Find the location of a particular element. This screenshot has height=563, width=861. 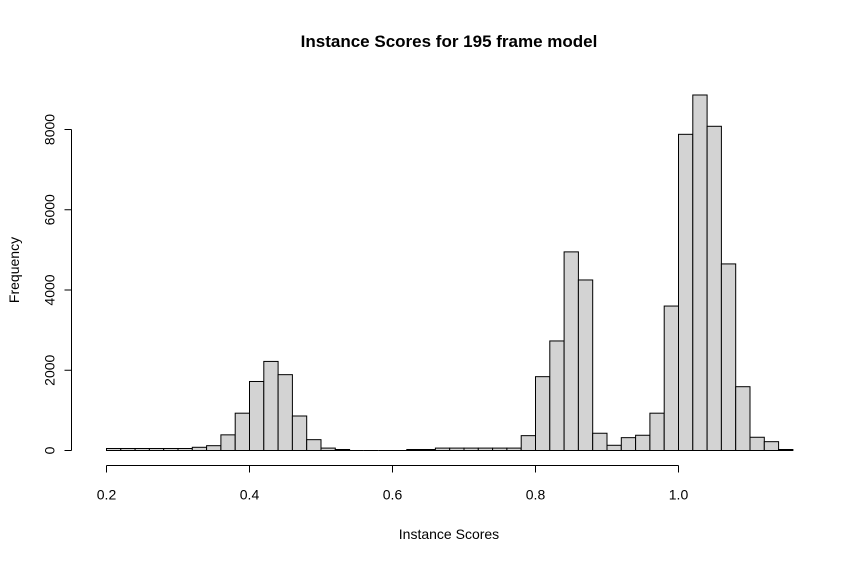

y-tick-label: 4000 is located at coordinates (50, 289).